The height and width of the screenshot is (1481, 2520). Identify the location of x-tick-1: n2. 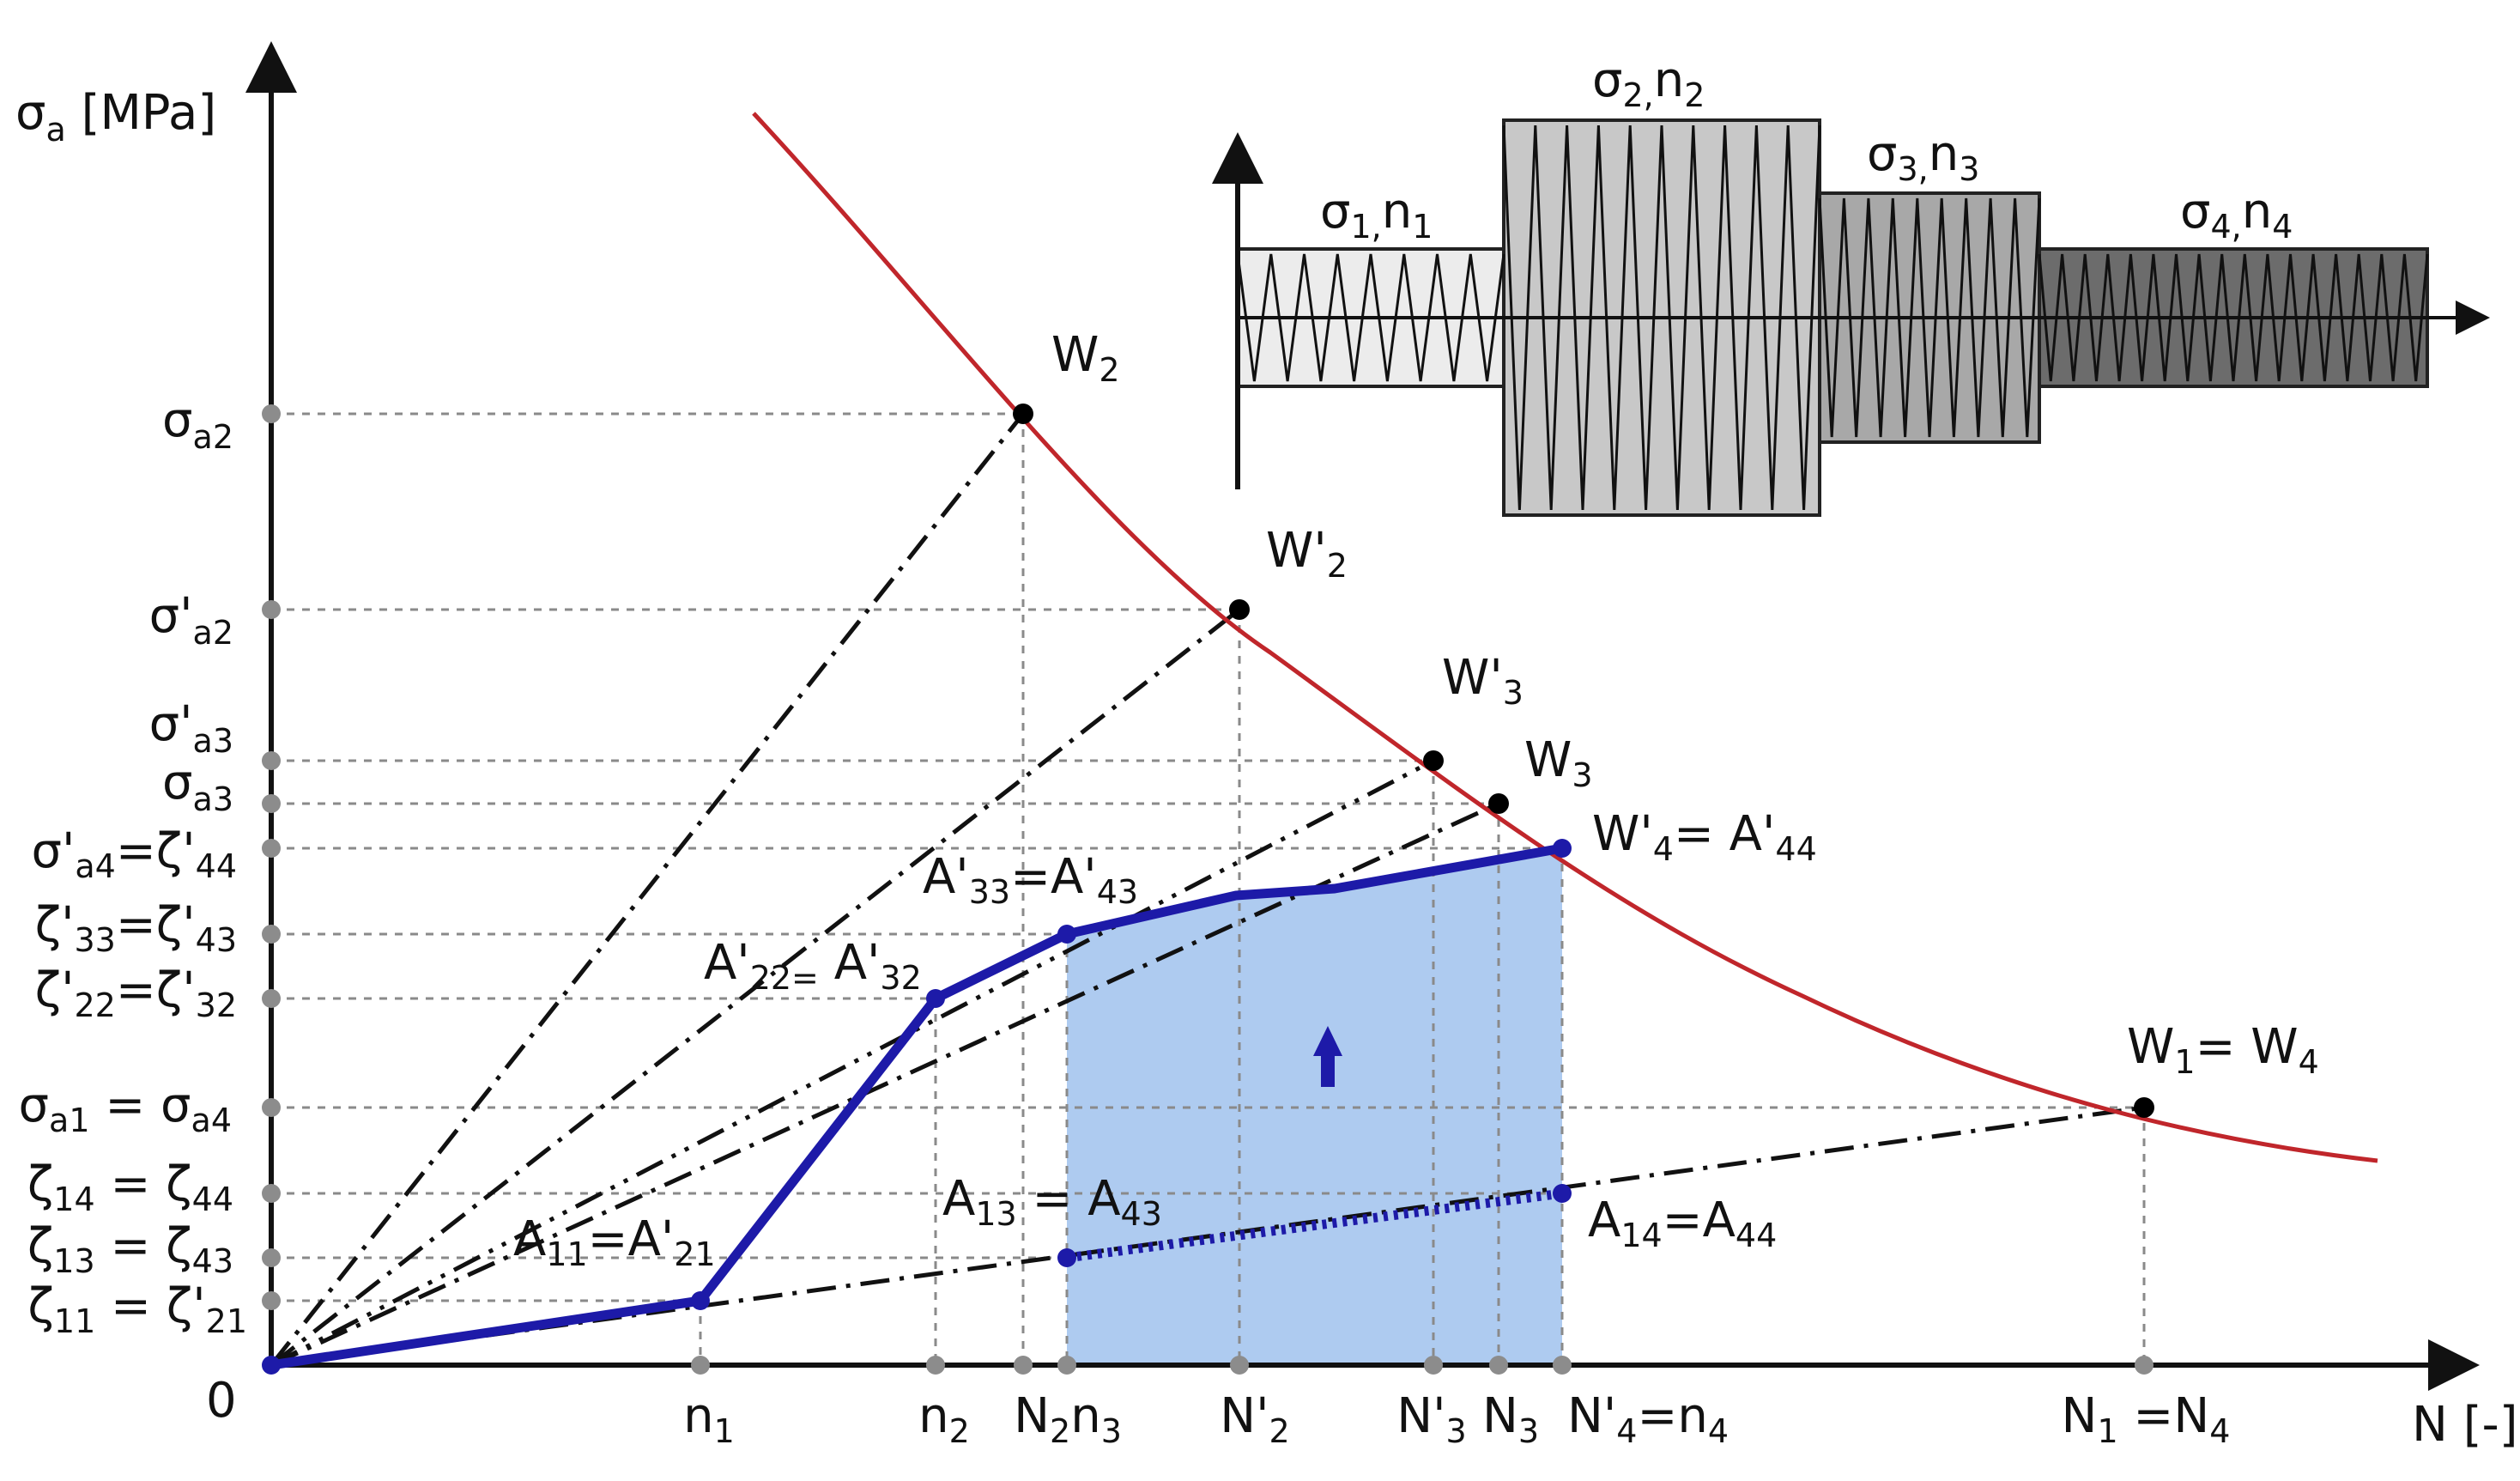
(944, 1419).